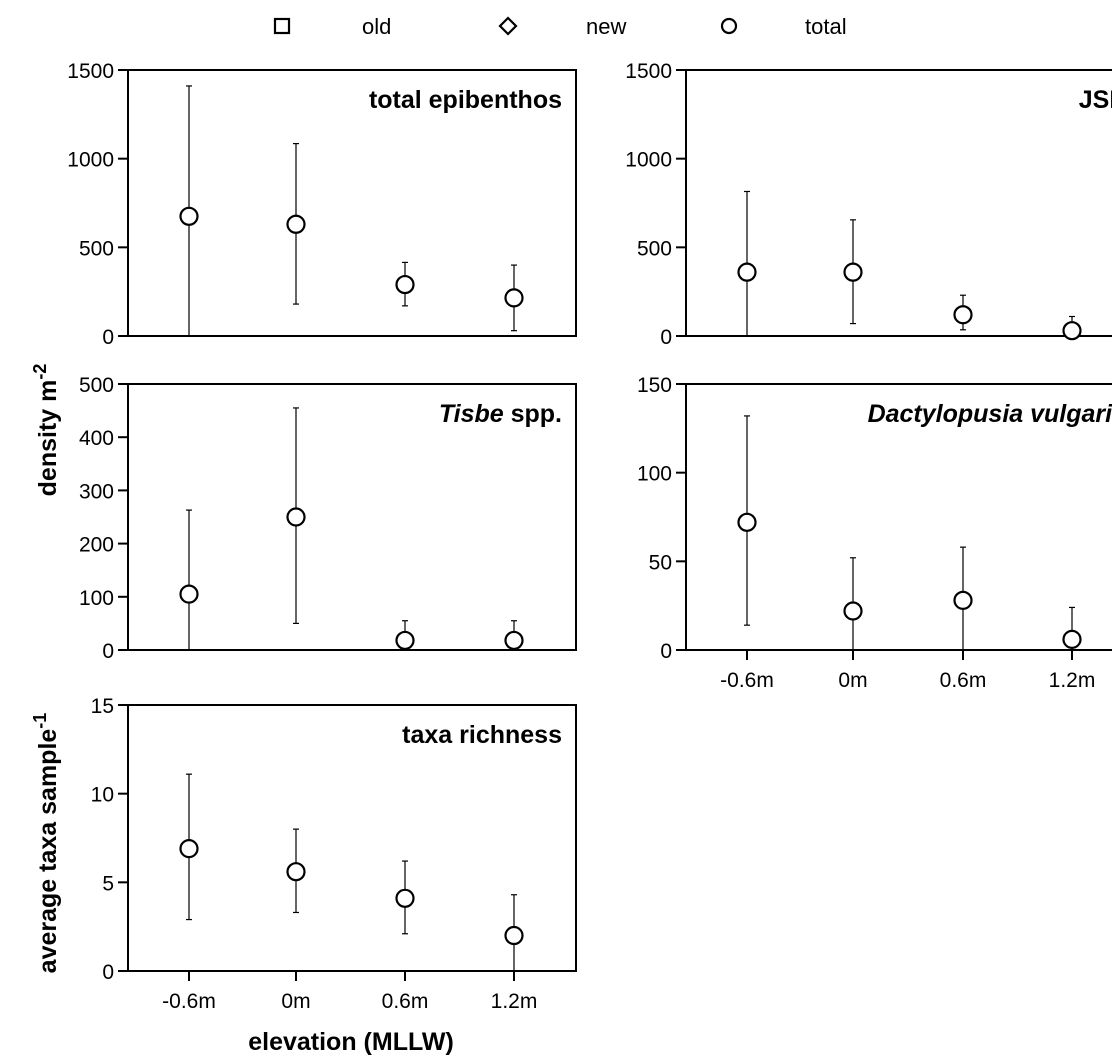 The height and width of the screenshot is (1059, 1112). Describe the element at coordinates (96, 438) in the screenshot. I see `y-tick-label: 400` at that location.